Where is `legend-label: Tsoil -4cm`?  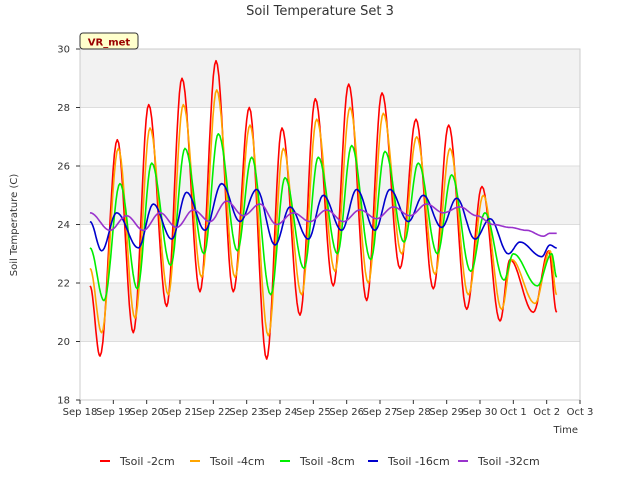
legend-label: Tsoil -4cm is located at coordinates (237, 461).